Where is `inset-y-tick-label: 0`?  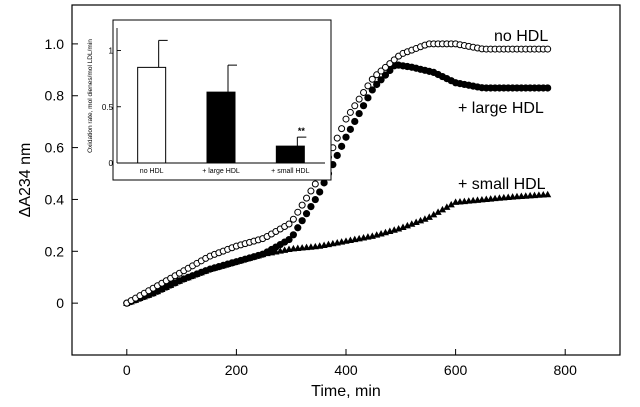
inset-y-tick-label: 0 is located at coordinates (111, 163).